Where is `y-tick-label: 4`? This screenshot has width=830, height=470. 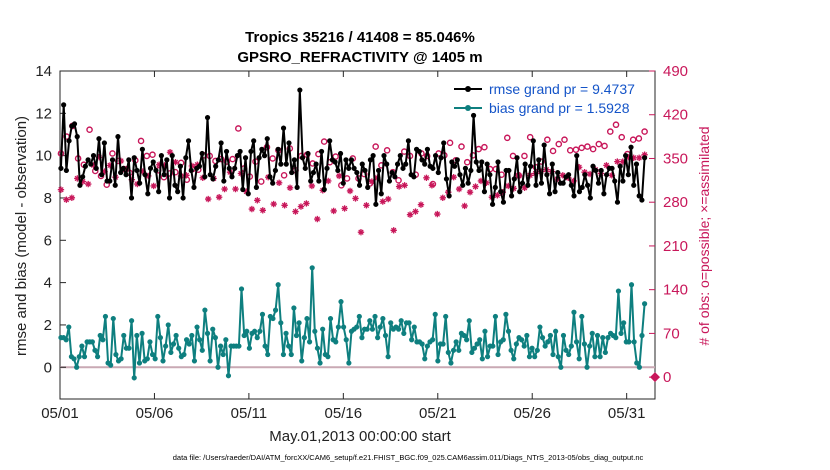 y-tick-label: 4 is located at coordinates (48, 283).